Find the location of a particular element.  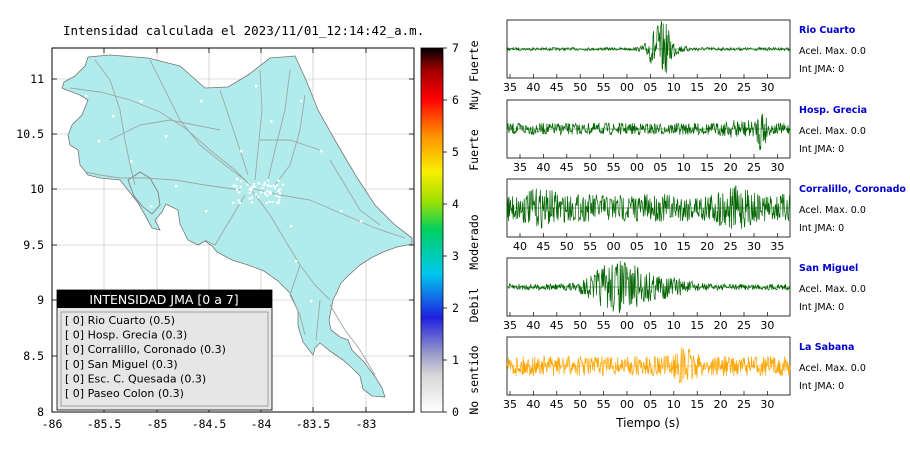

legend-header is located at coordinates (164, 299).